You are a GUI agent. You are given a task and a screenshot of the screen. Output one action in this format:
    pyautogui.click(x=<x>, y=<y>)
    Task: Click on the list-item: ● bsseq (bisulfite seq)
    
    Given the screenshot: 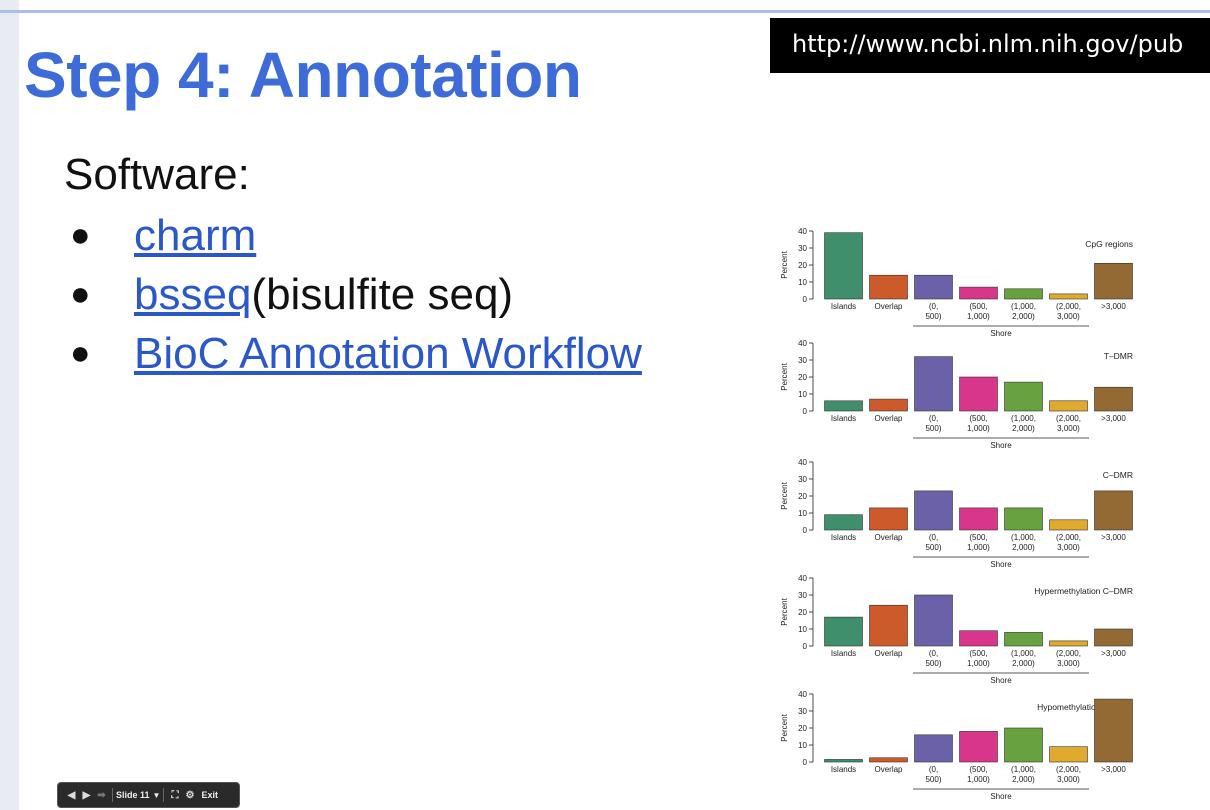 What is the action you would take?
    pyautogui.click(x=356, y=294)
    